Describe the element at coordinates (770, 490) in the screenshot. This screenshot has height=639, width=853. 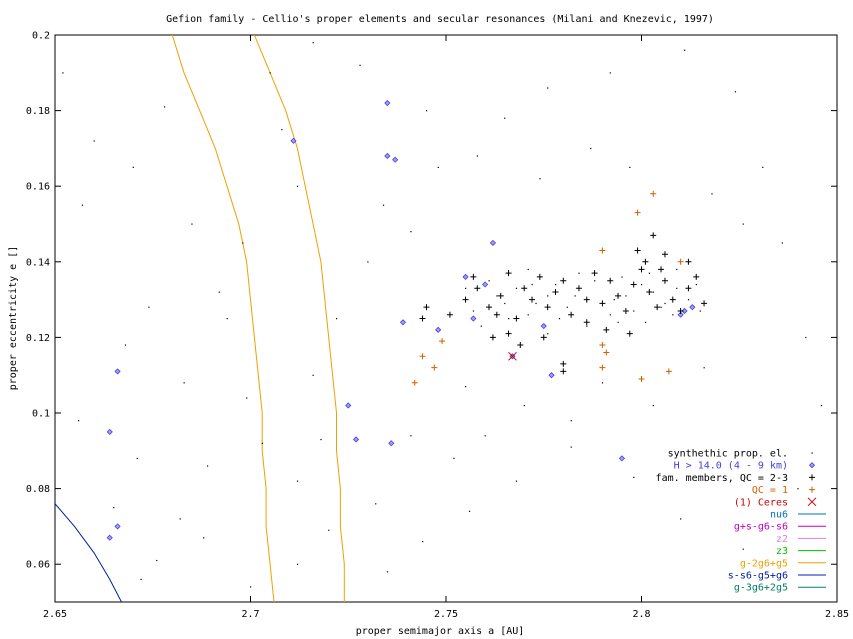
I see `legend-label: QC = 1` at that location.